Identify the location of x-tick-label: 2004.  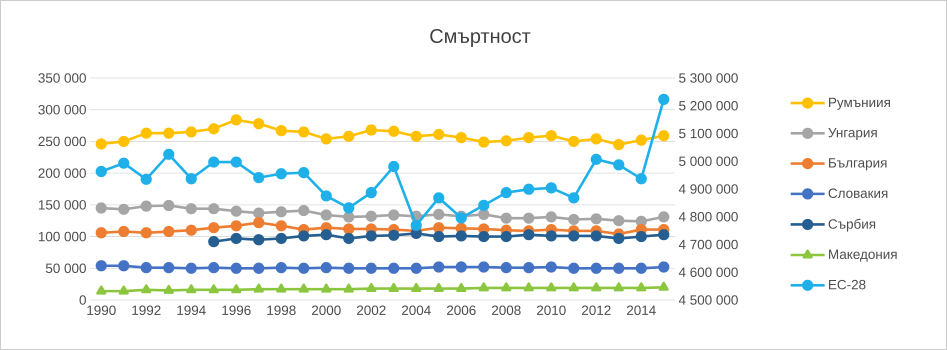
(416, 311).